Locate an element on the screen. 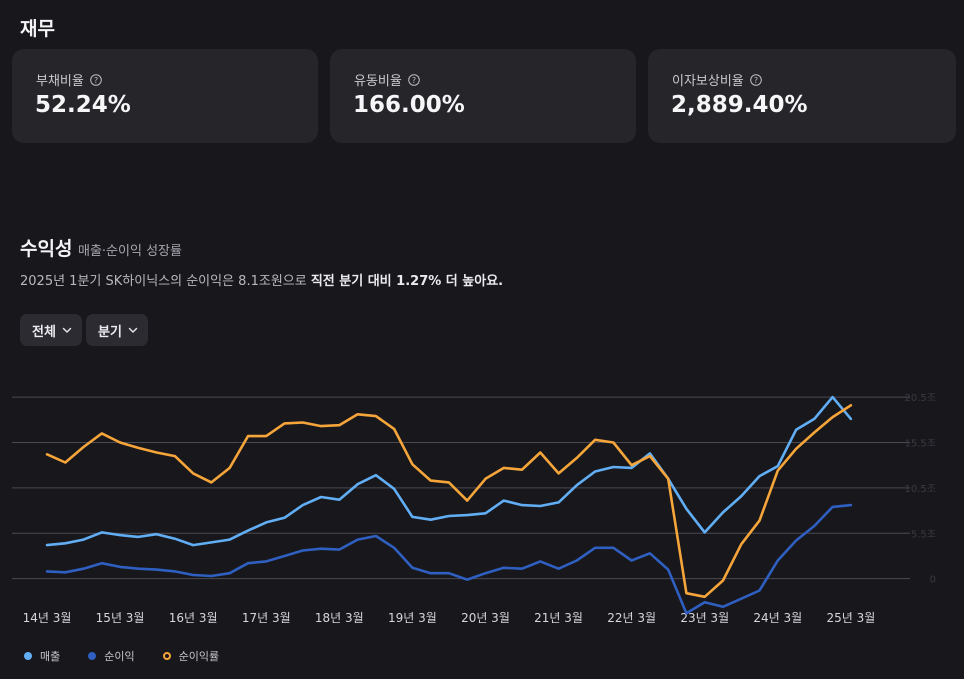 The width and height of the screenshot is (964, 679). interest-coverage-value: 2,889.40% is located at coordinates (739, 105).